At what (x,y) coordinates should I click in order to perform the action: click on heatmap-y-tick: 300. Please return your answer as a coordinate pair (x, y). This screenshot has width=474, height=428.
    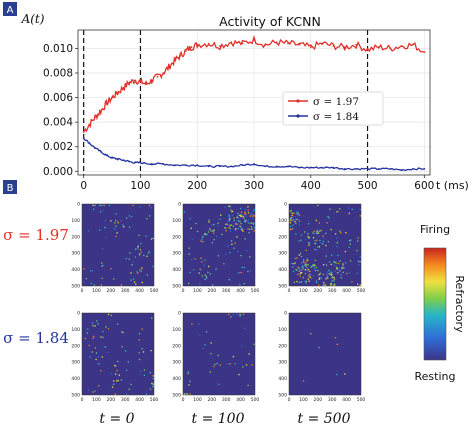
    Looking at the image, I should click on (75, 363).